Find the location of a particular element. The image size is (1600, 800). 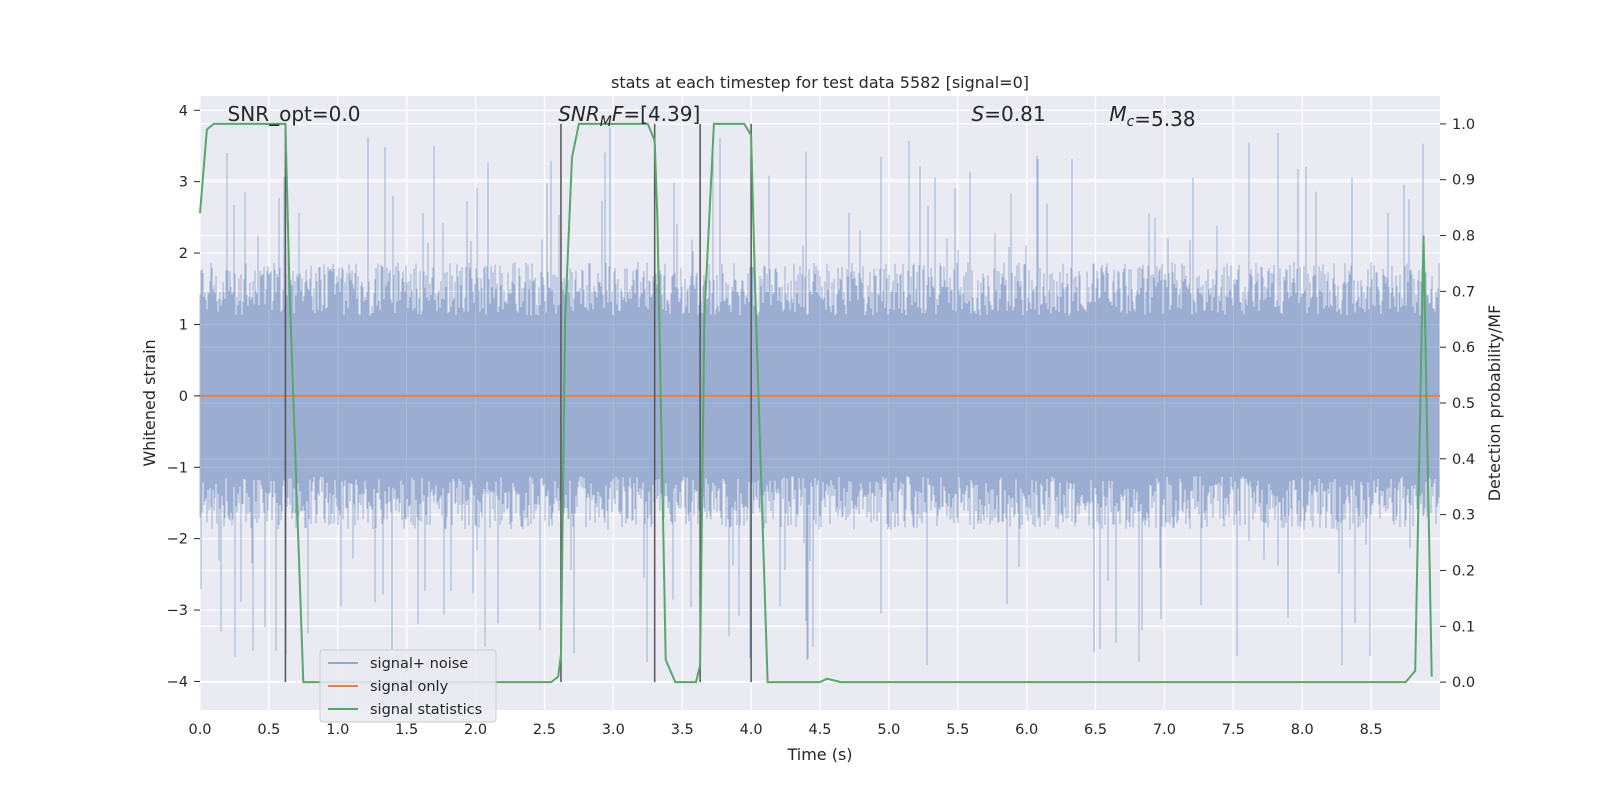

x-tick-label: 3.0 is located at coordinates (613, 730).